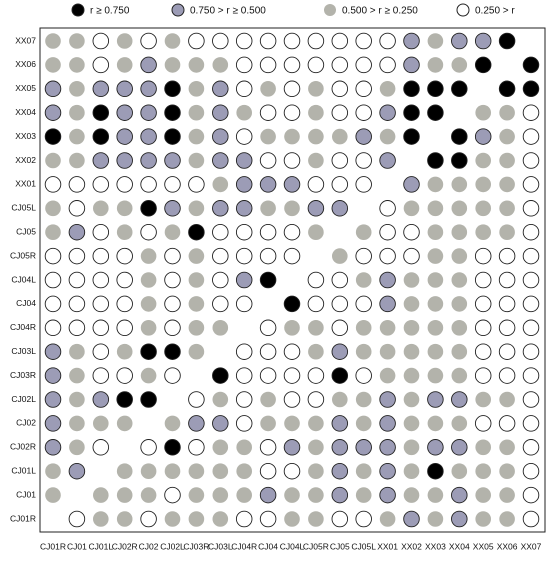 Image resolution: width=557 pixels, height=561 pixels. Describe the element at coordinates (340, 546) in the screenshot. I see `x-tick-label: CJ05` at that location.